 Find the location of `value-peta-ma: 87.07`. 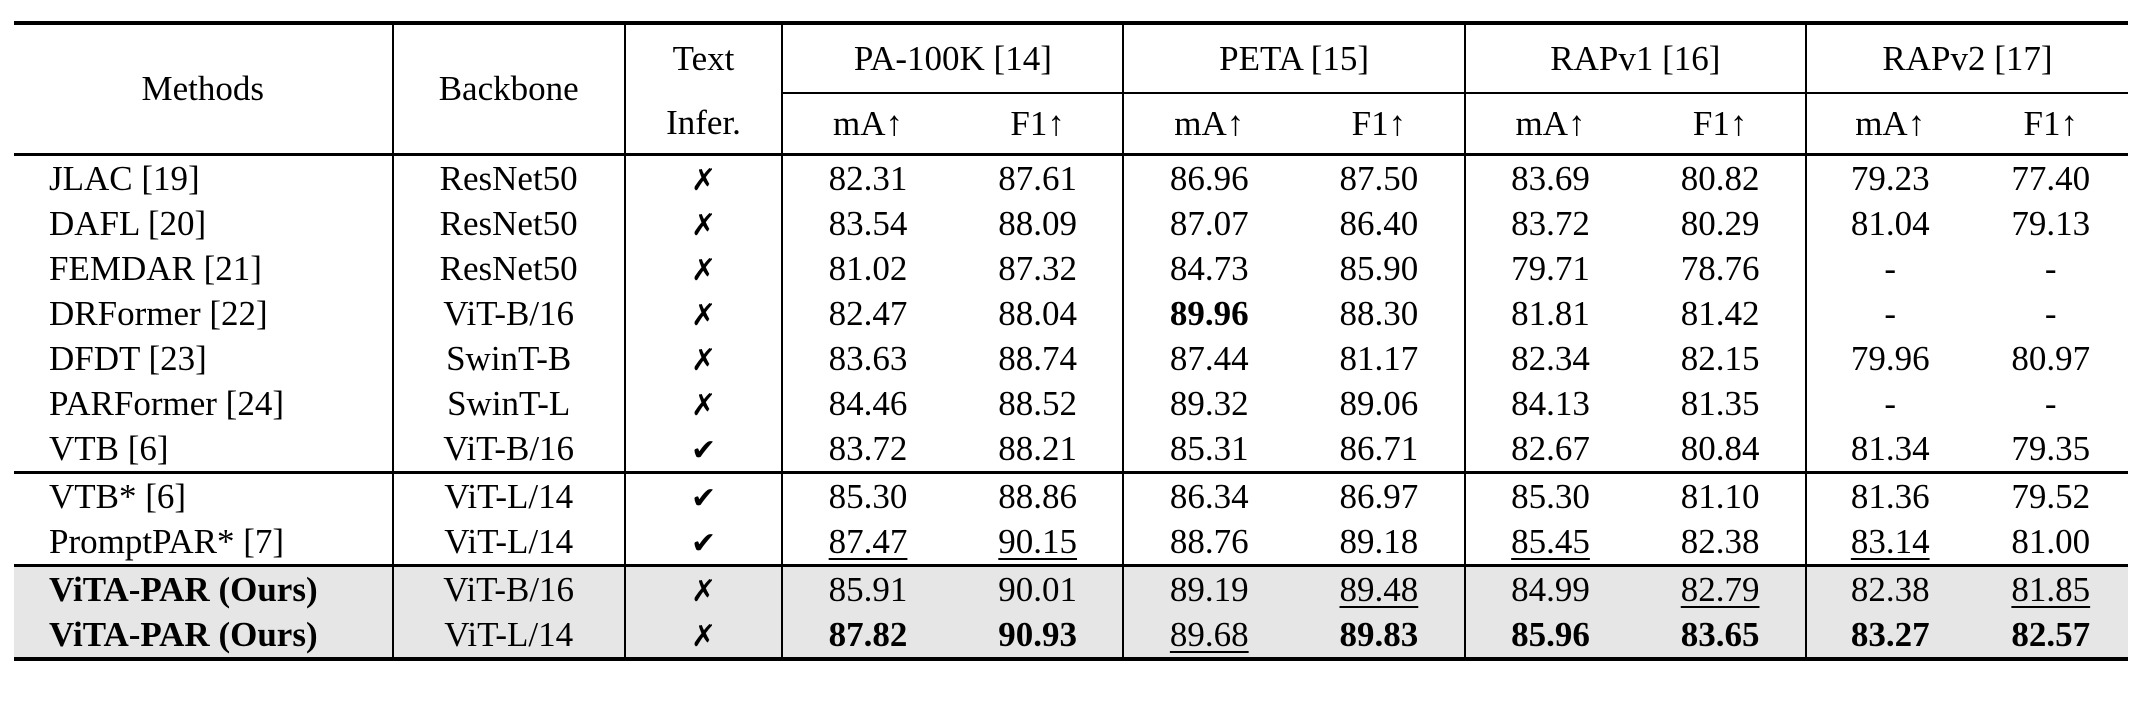

value-peta-ma: 87.07 is located at coordinates (1209, 223).